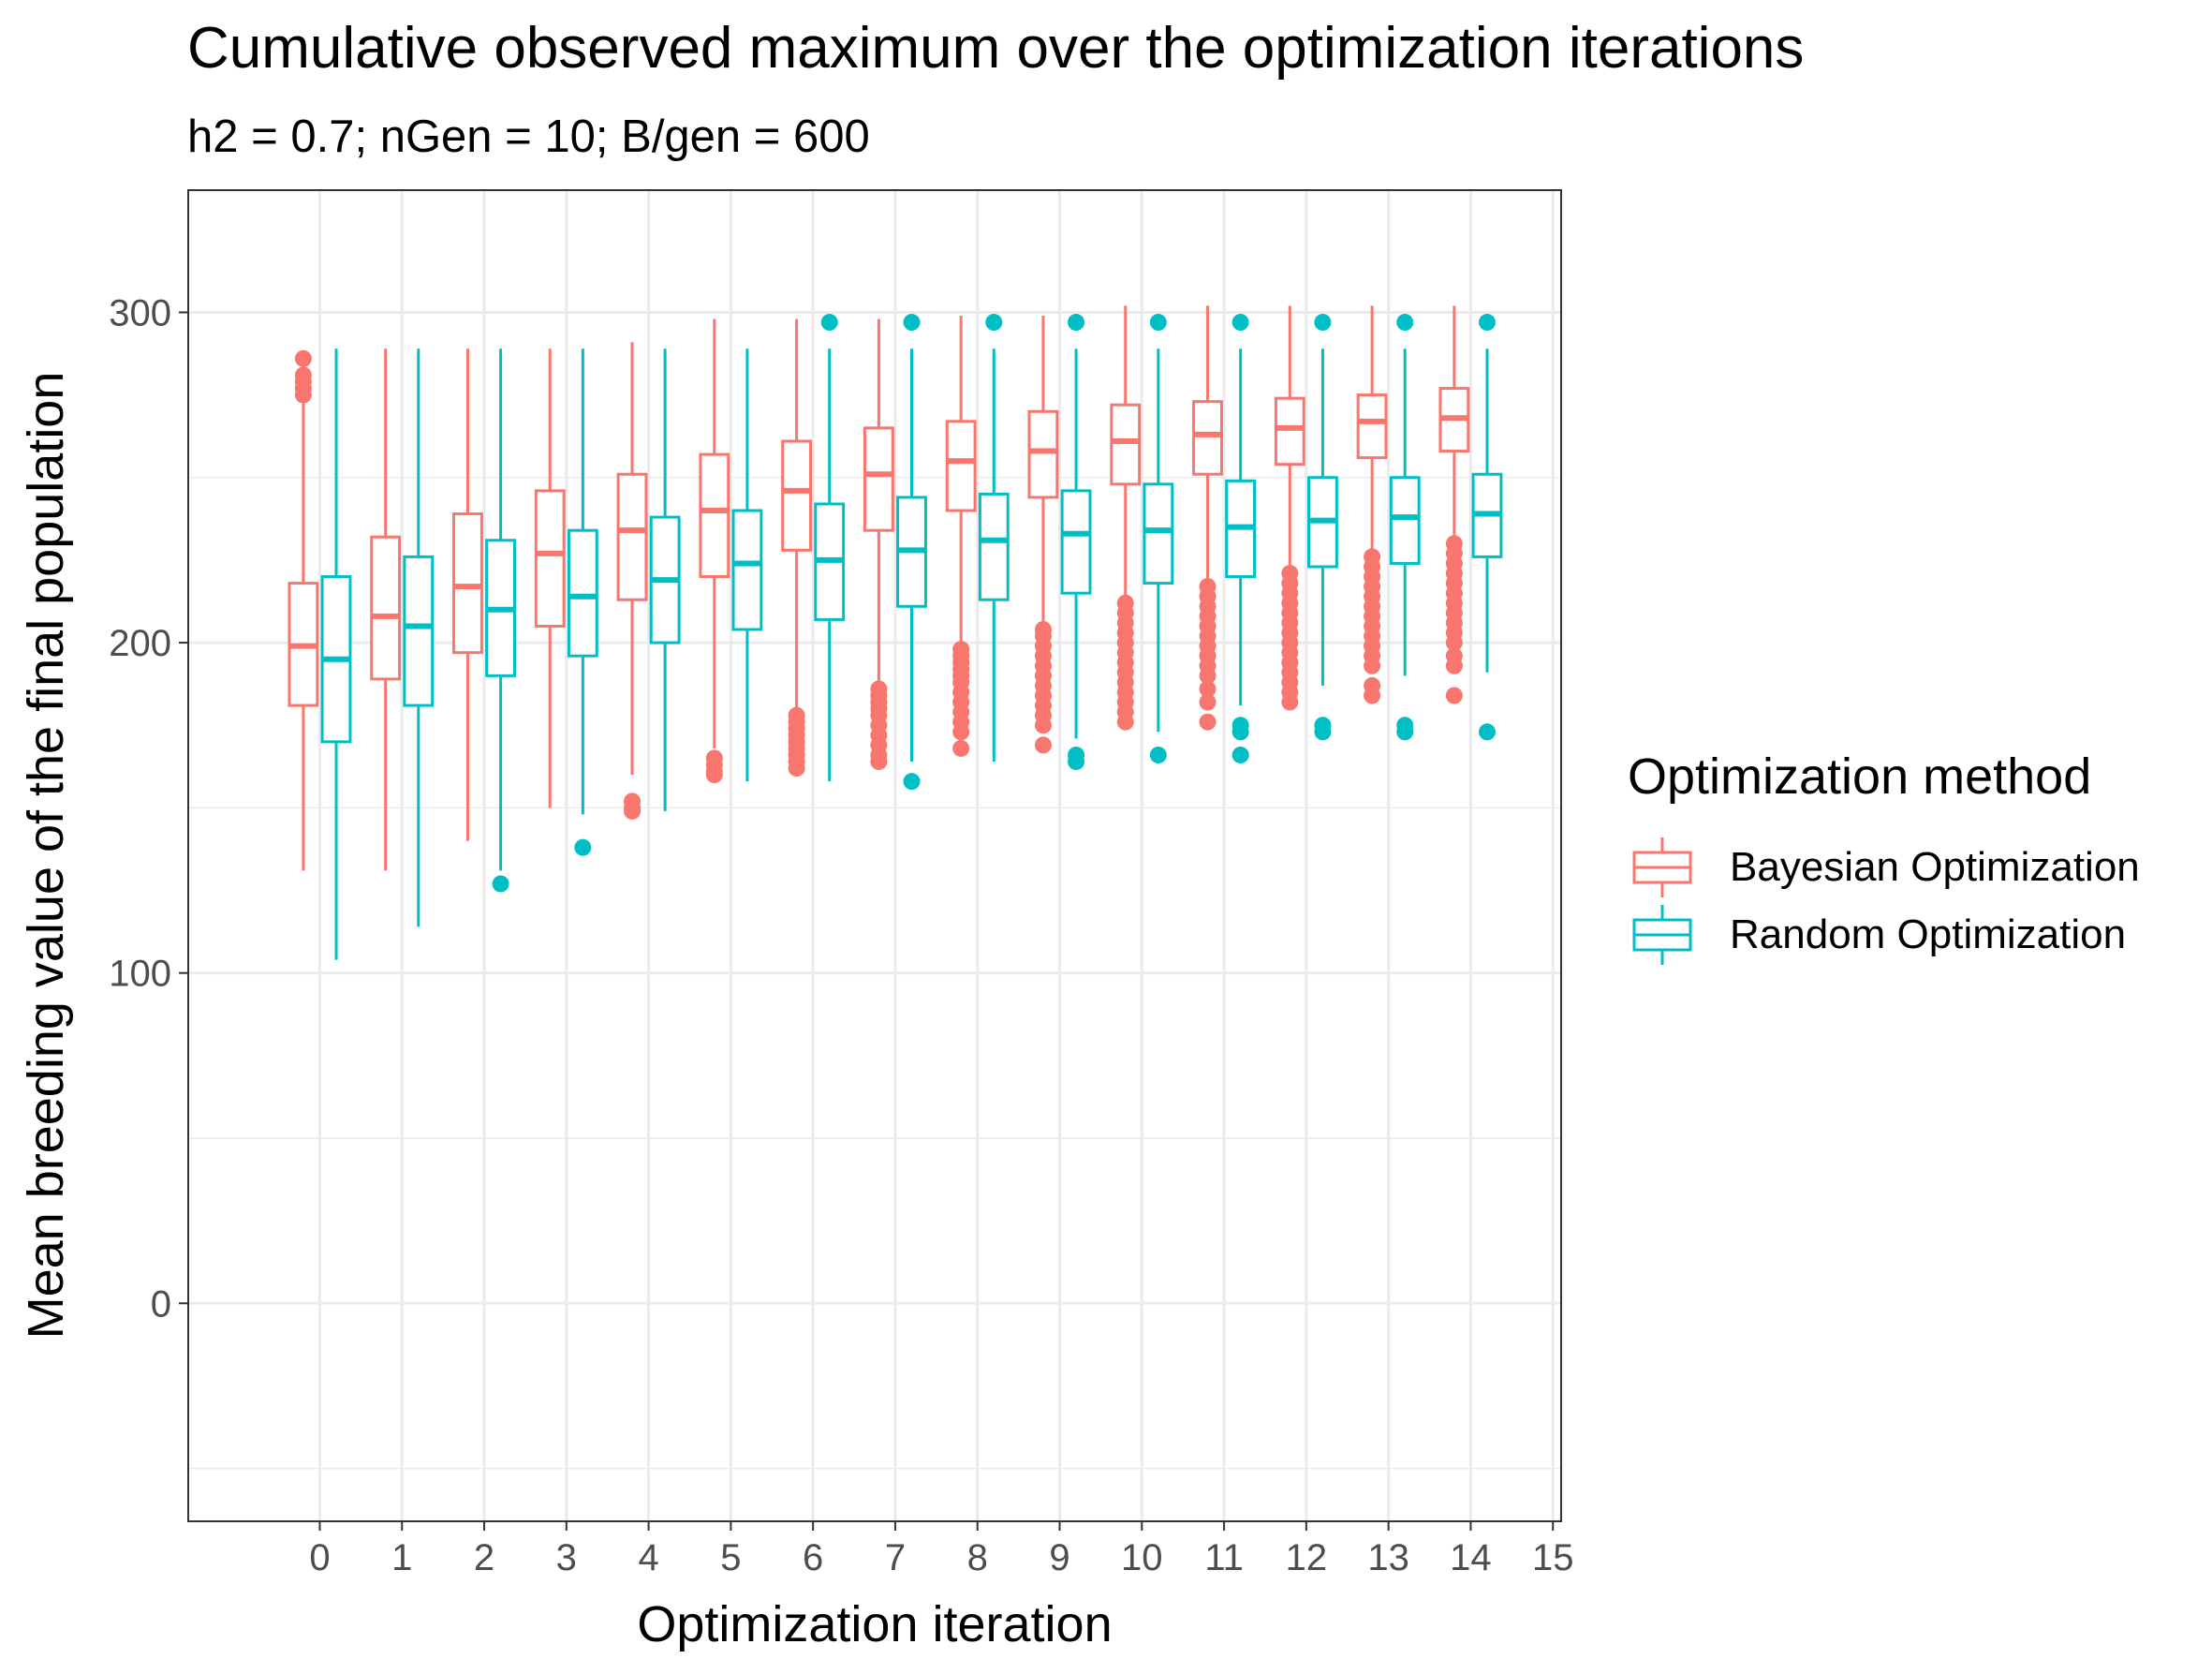 Image resolution: width=2212 pixels, height=1659 pixels. Describe the element at coordinates (895, 1558) in the screenshot. I see `x-tick-label: 7` at that location.